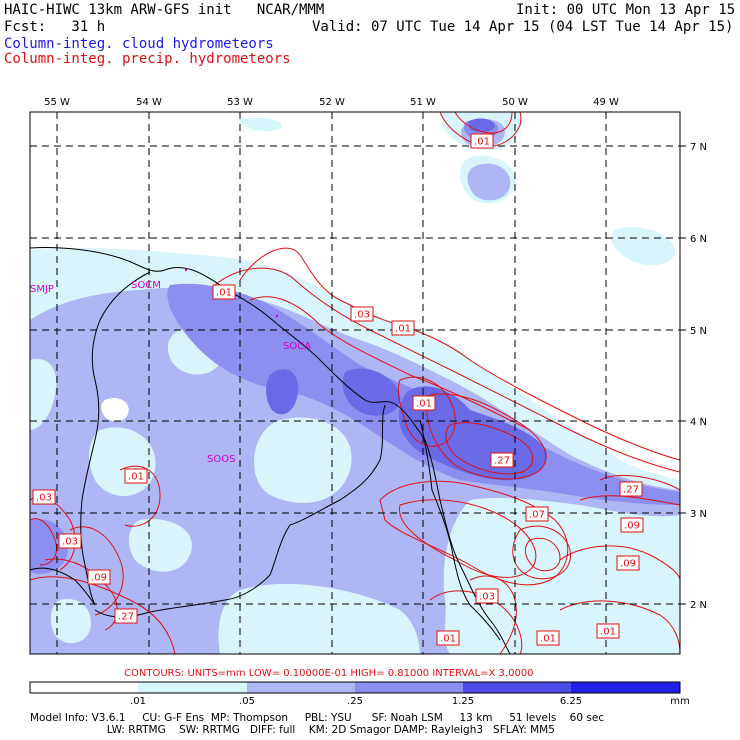  What do you see at coordinates (626, 10) in the screenshot?
I see `header-init: Init: 00 UTC Mon 13 Apr 15` at bounding box center [626, 10].